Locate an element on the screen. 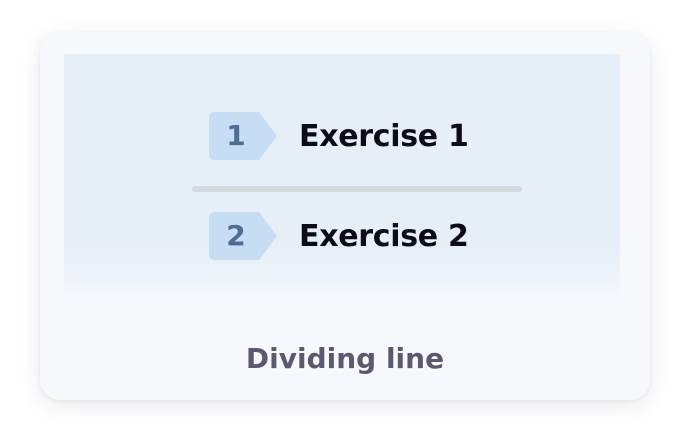 The width and height of the screenshot is (690, 448). number-badge: 1 is located at coordinates (243, 136).